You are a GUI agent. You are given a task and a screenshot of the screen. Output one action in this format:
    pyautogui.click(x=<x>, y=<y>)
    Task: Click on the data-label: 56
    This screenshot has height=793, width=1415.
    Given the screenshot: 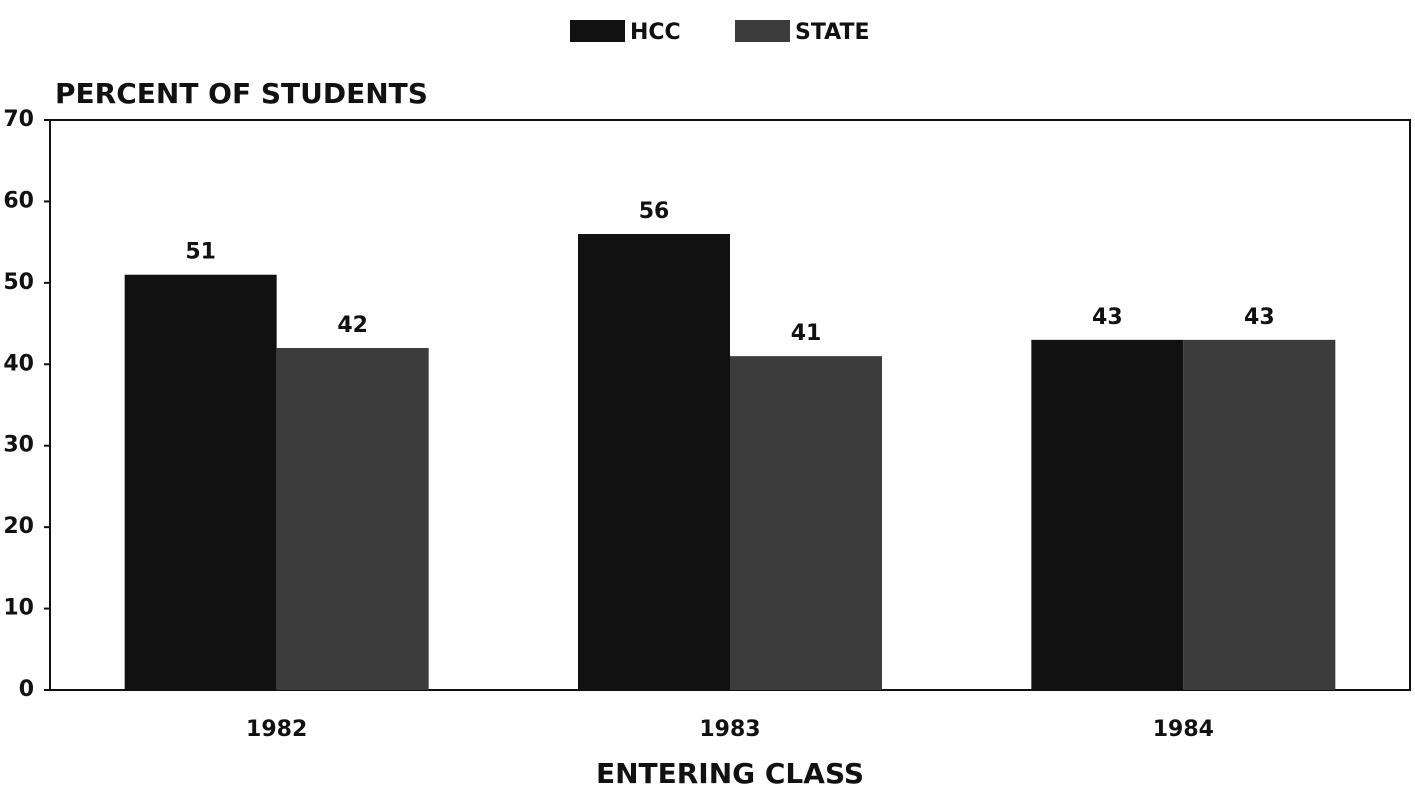 What is the action you would take?
    pyautogui.click(x=654, y=211)
    